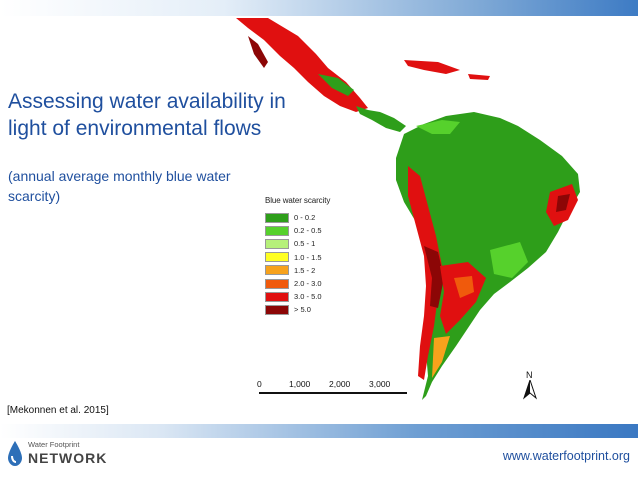 The width and height of the screenshot is (638, 479). Describe the element at coordinates (479, 77) in the screenshot. I see `caribbean-islands-east` at that location.